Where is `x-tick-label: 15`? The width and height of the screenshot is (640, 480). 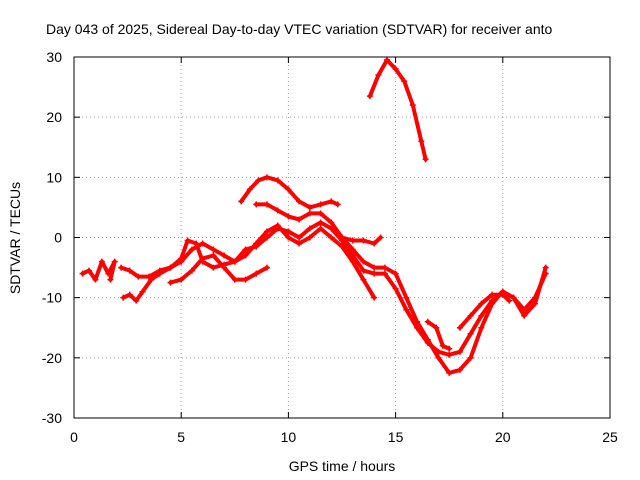 x-tick-label: 15 is located at coordinates (396, 437).